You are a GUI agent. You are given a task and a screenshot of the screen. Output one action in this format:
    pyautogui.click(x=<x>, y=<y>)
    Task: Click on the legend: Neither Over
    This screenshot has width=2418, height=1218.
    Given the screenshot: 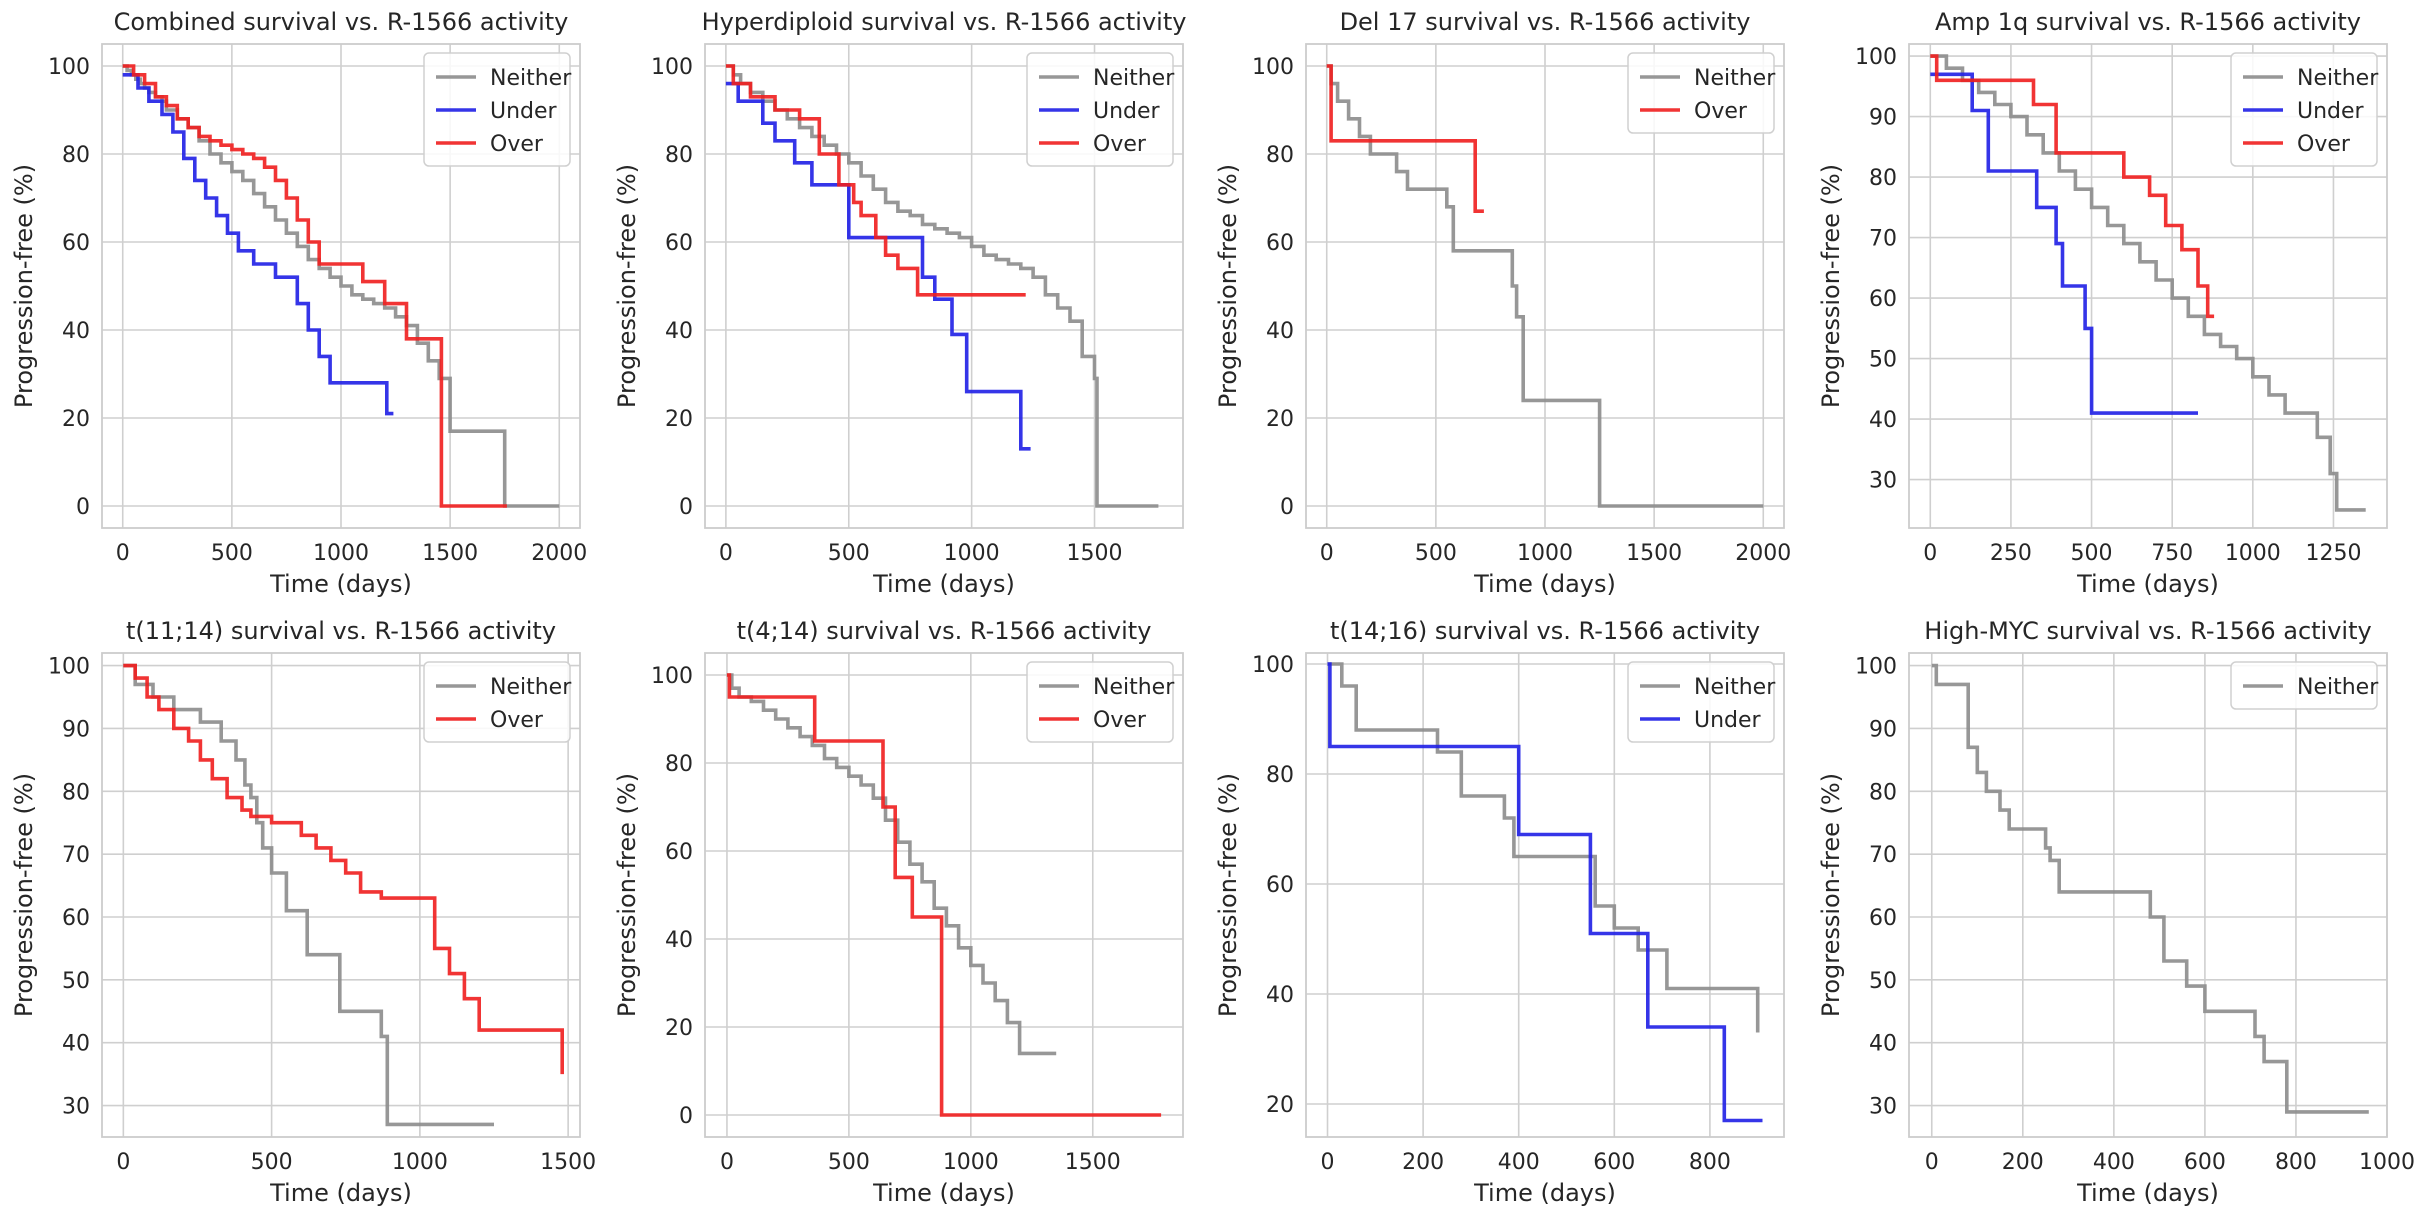 What is the action you would take?
    pyautogui.click(x=1701, y=93)
    